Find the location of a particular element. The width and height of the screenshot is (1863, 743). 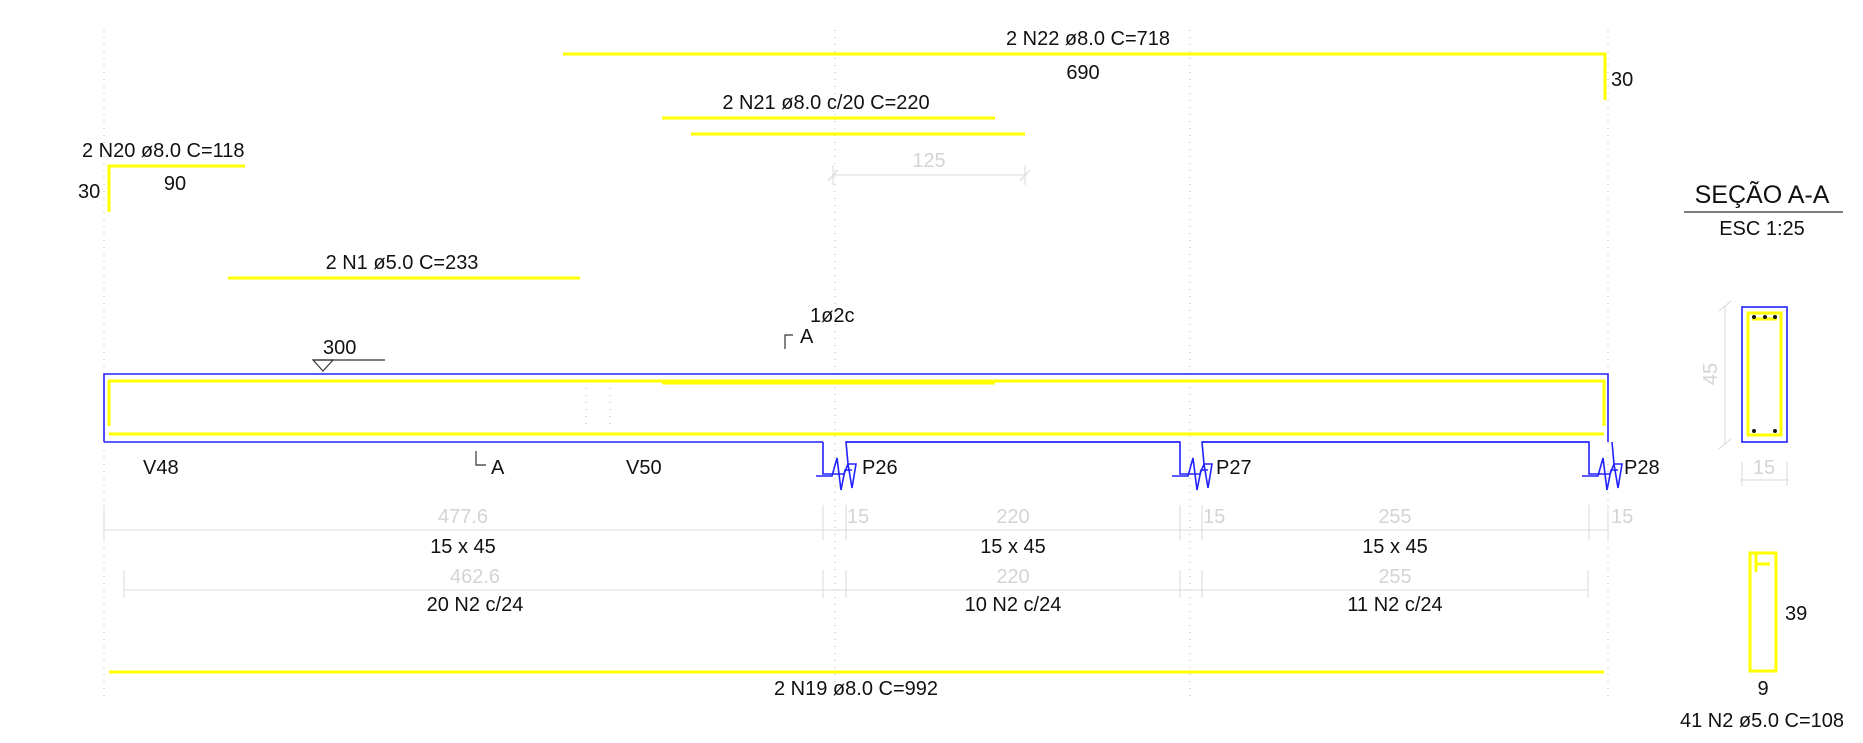

section-scale: ESC 1:25 is located at coordinates (1762, 229).